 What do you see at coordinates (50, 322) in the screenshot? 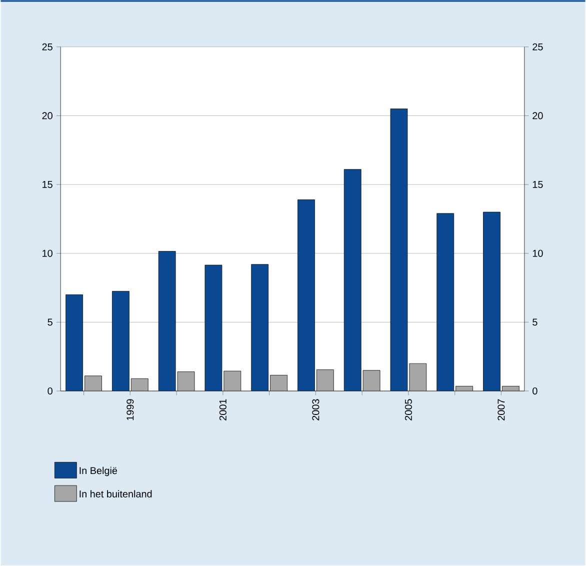
I see `y2-tick-label: 5` at bounding box center [50, 322].